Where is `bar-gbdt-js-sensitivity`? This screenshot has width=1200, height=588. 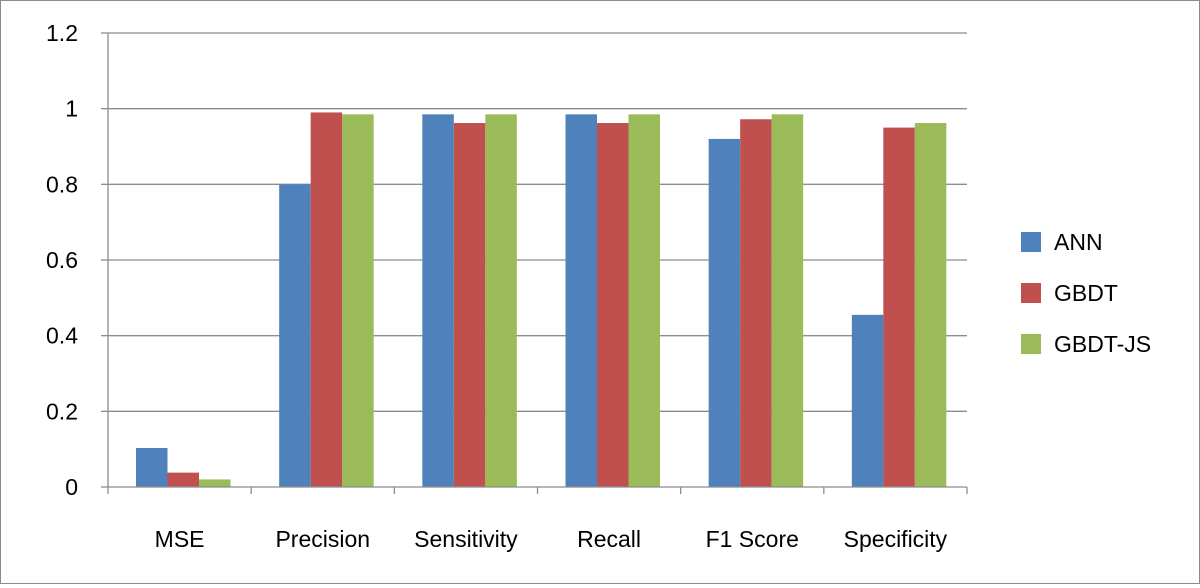
bar-gbdt-js-sensitivity is located at coordinates (501, 300).